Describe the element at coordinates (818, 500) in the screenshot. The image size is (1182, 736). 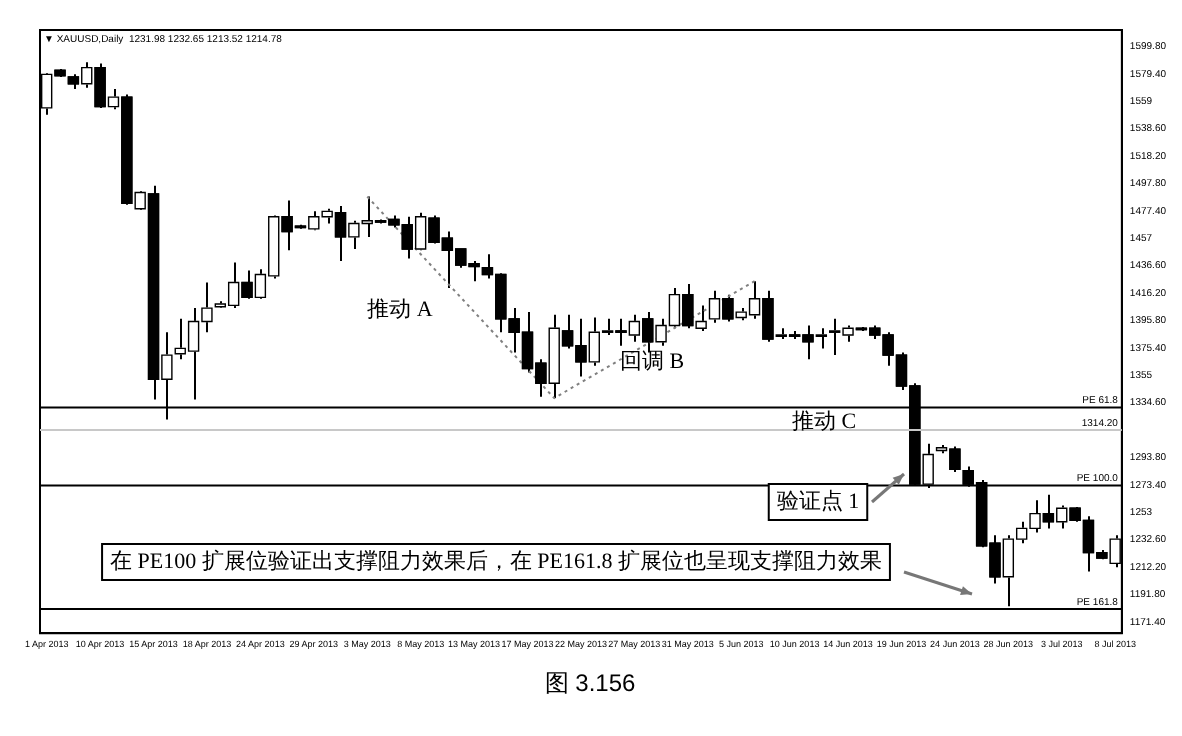
I see `annotation: 验证点 1` at that location.